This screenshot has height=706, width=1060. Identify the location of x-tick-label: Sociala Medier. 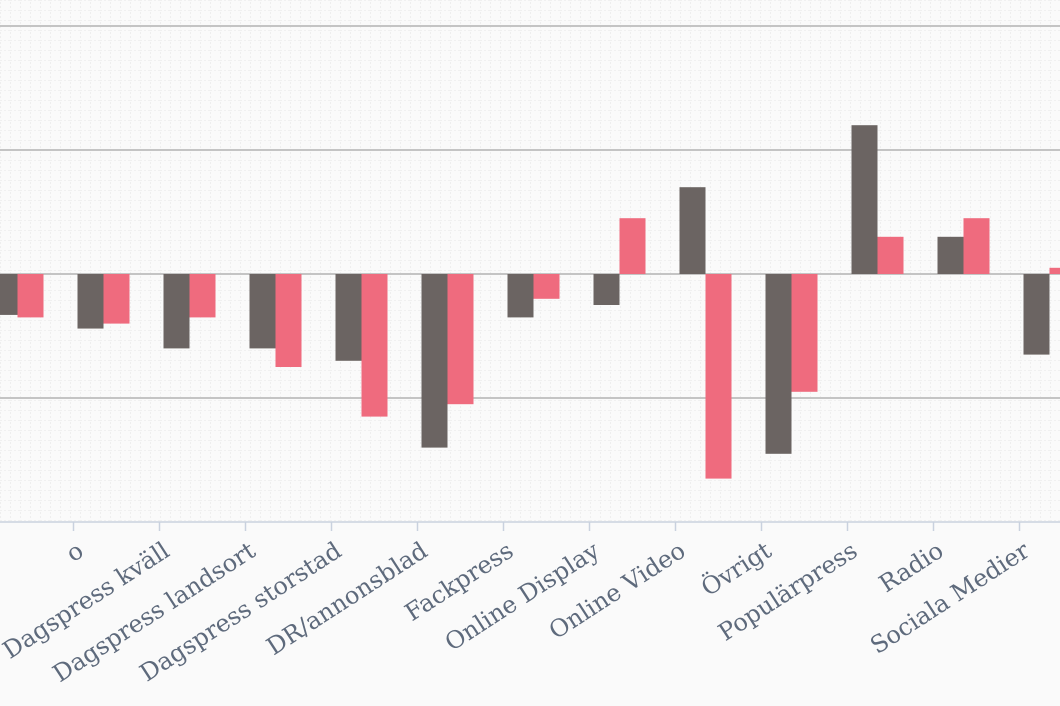
(950, 598).